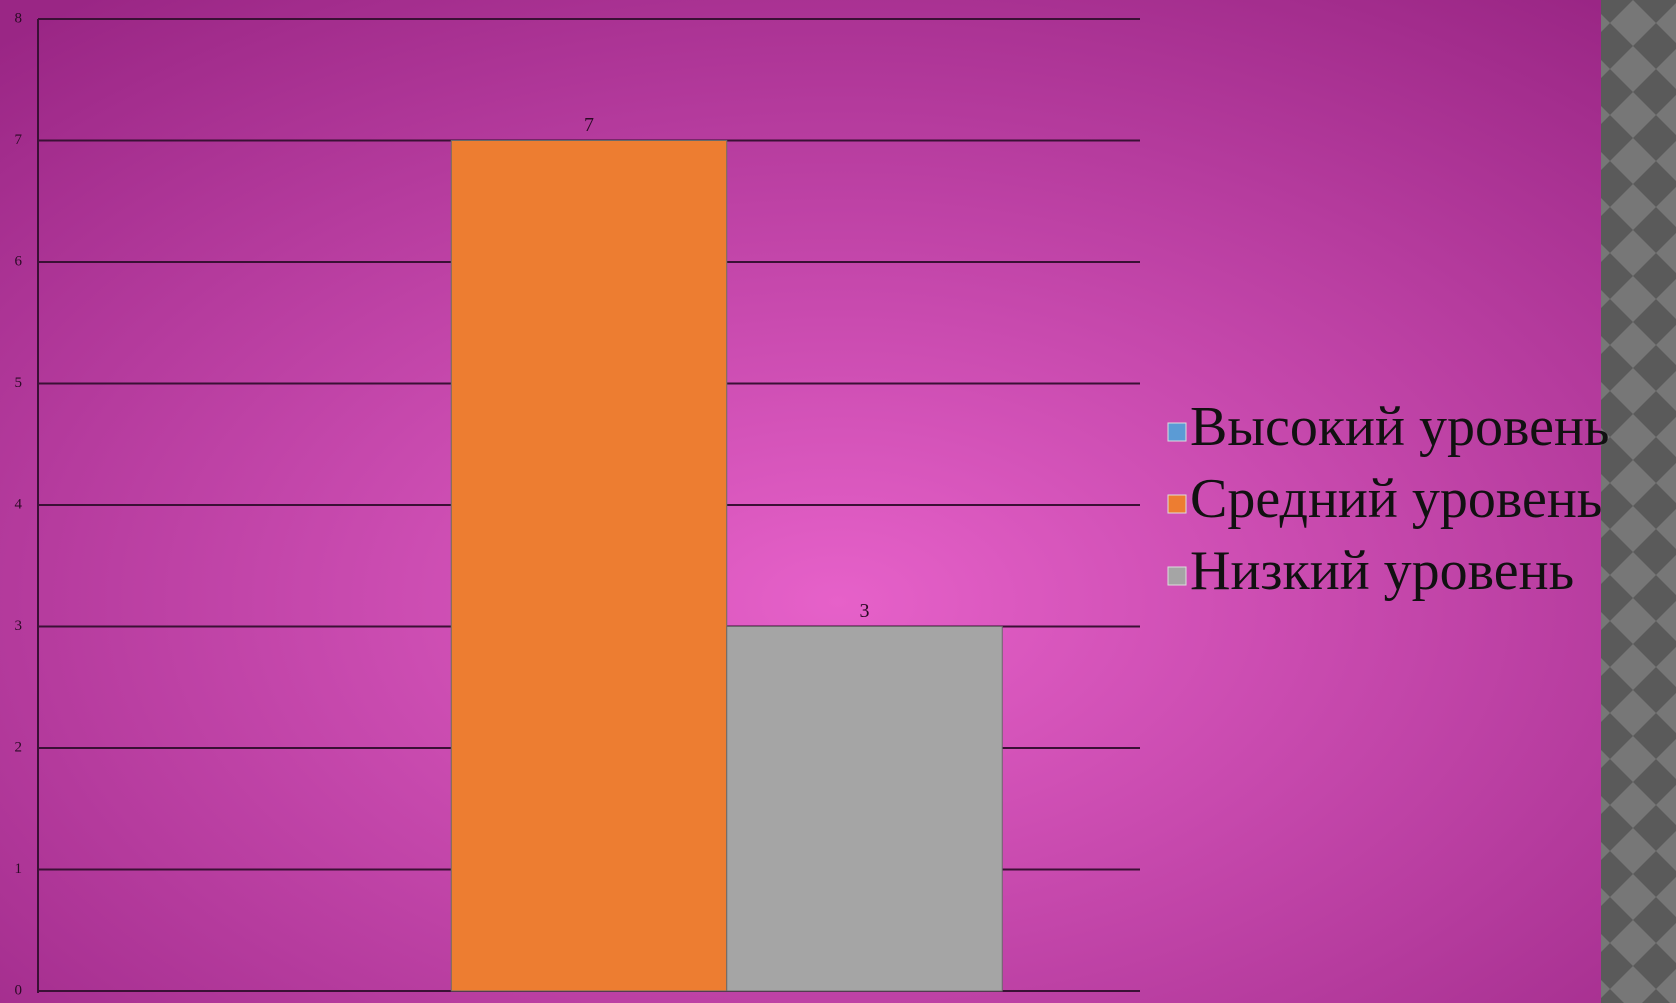 The width and height of the screenshot is (1676, 1003). I want to click on y-tick-label: 4, so click(19, 504).